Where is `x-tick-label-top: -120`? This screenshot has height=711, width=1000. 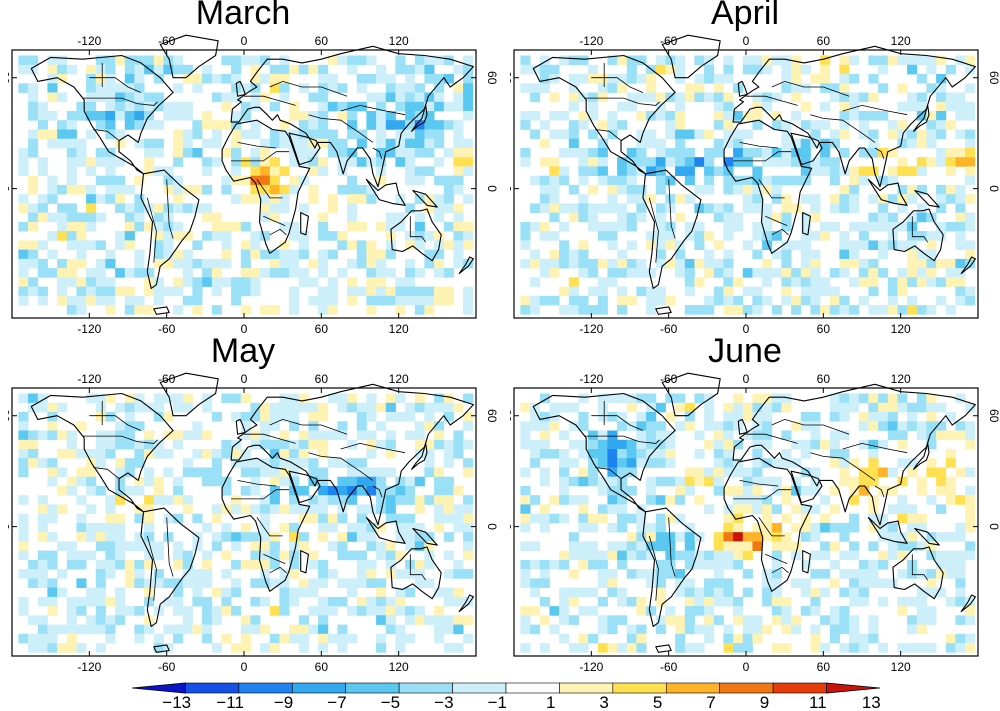 x-tick-label-top: -120 is located at coordinates (591, 379).